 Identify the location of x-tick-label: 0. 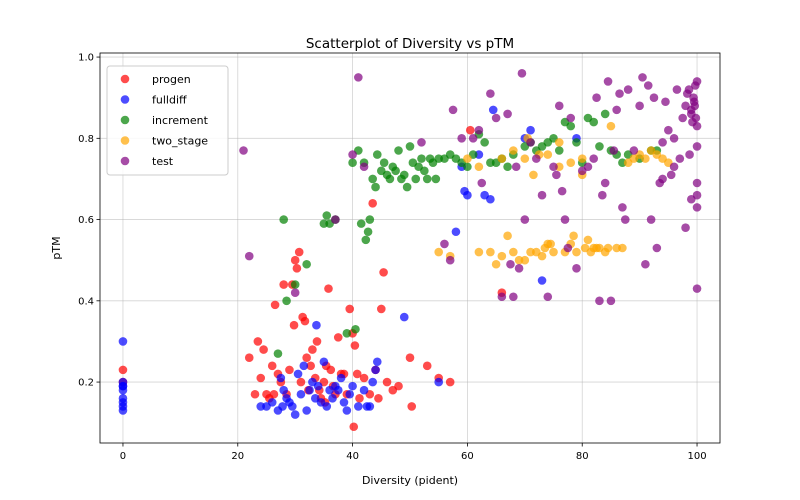
(123, 456).